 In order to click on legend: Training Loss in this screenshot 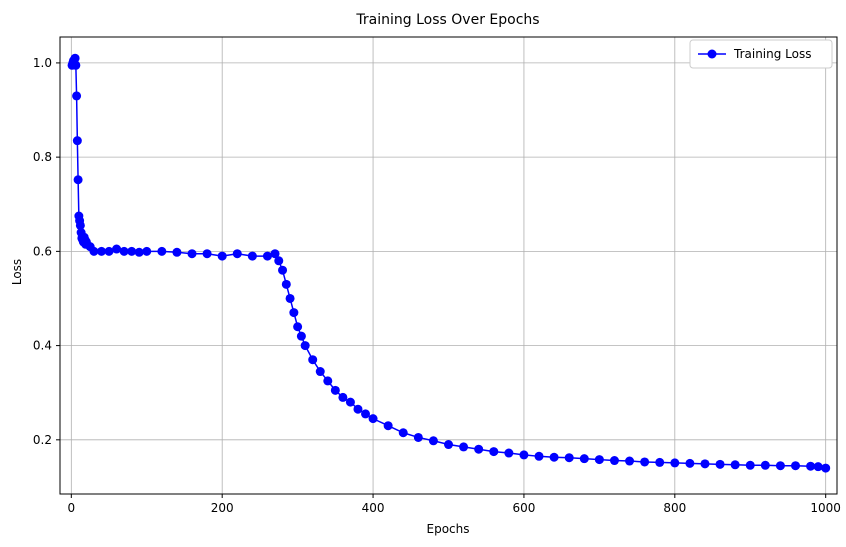, I will do `click(761, 54)`.